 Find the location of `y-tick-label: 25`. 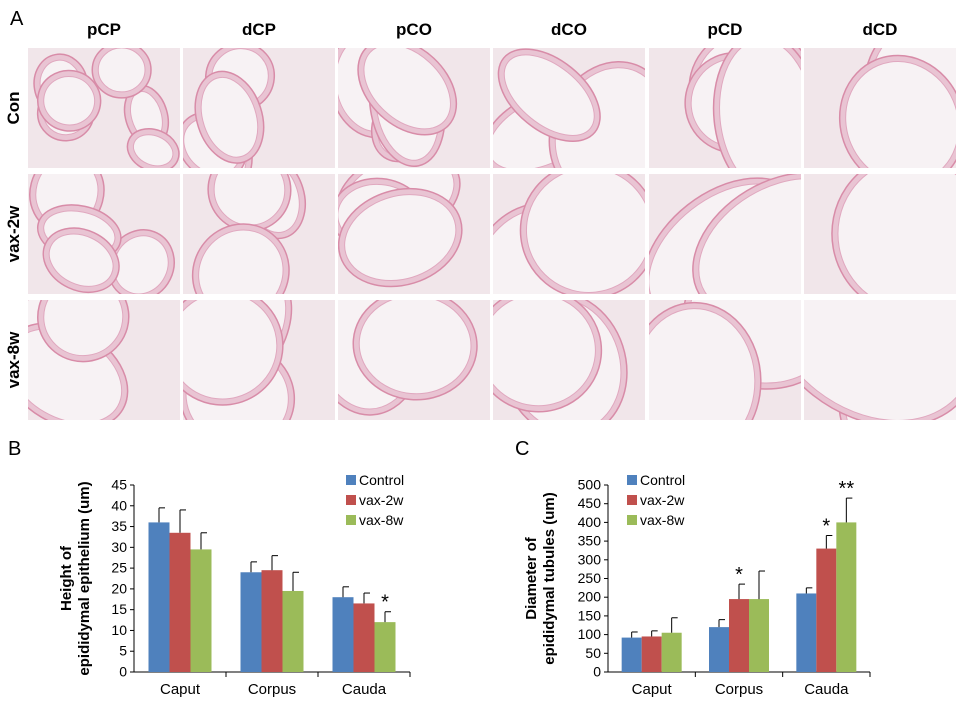

y-tick-label: 25 is located at coordinates (119, 568).